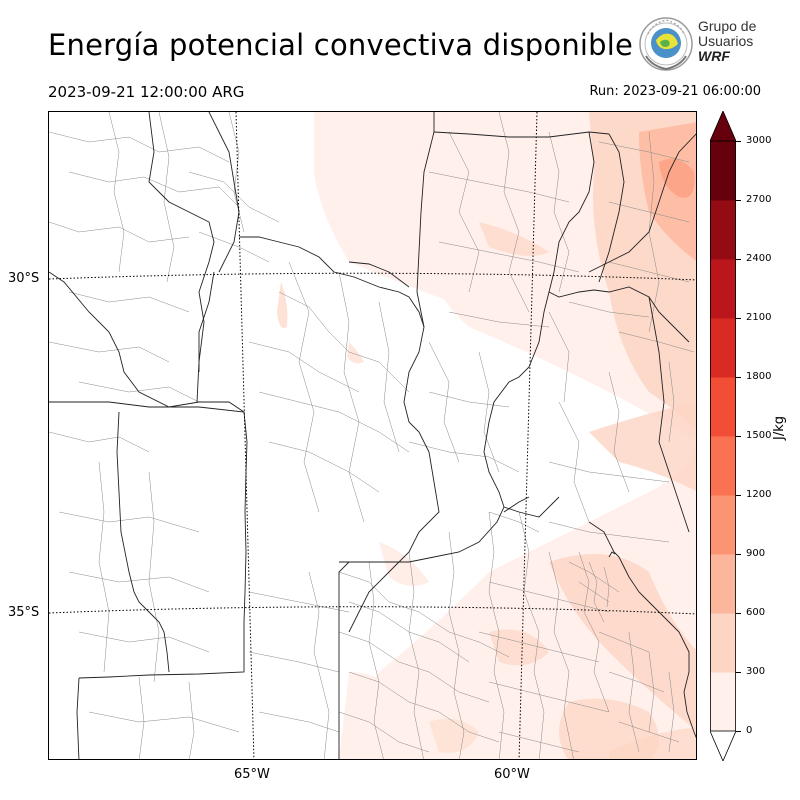 This screenshot has height=800, width=800. I want to click on valid-time: 2023-09-21 12:00:00 ARG, so click(146, 92).